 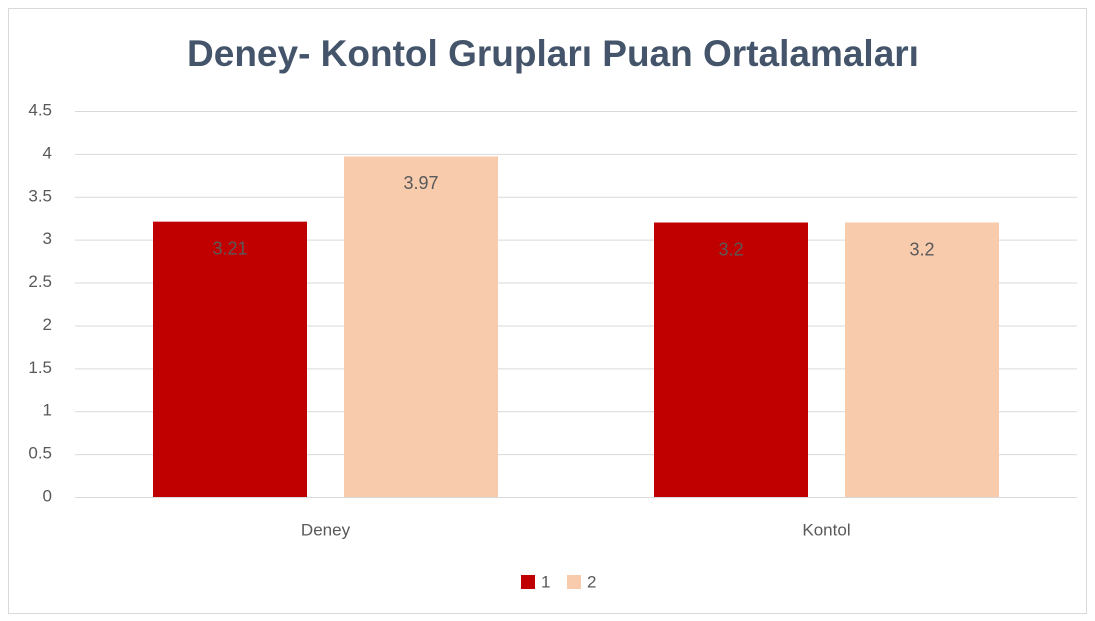 What do you see at coordinates (47, 410) in the screenshot?
I see `y-tick-label: 1` at bounding box center [47, 410].